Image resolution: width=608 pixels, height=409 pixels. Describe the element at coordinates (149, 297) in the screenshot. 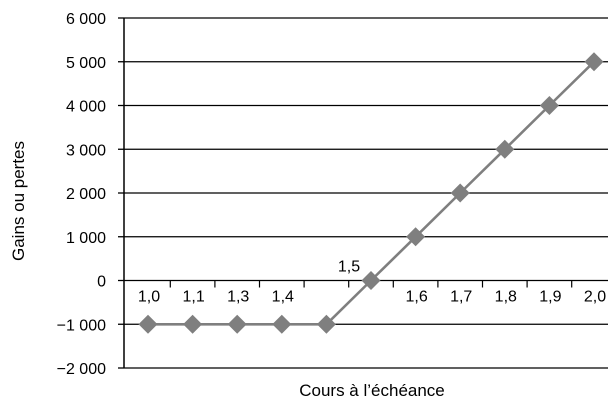

I see `x-tick-label: 1,0` at that location.